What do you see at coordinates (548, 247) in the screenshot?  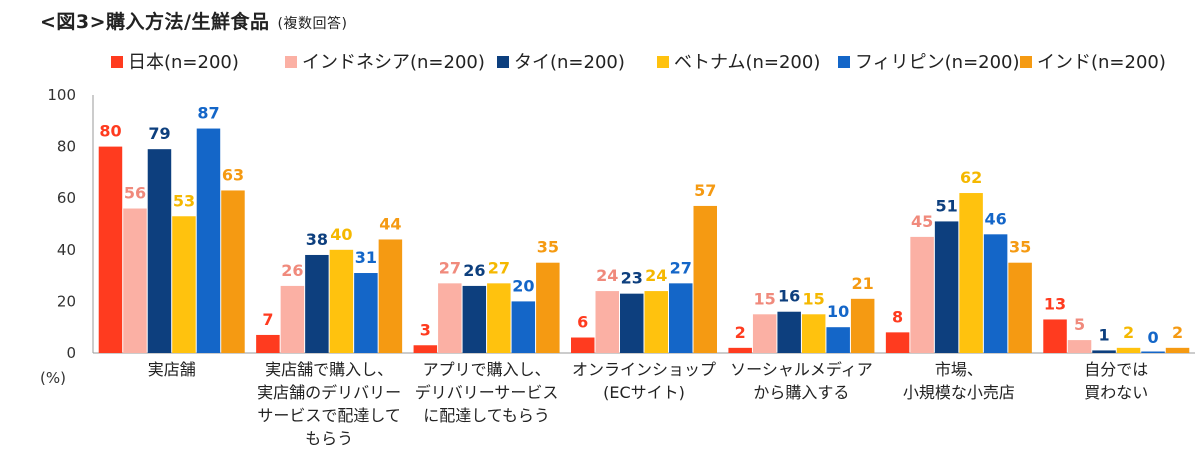 I see `data-label: 35` at bounding box center [548, 247].